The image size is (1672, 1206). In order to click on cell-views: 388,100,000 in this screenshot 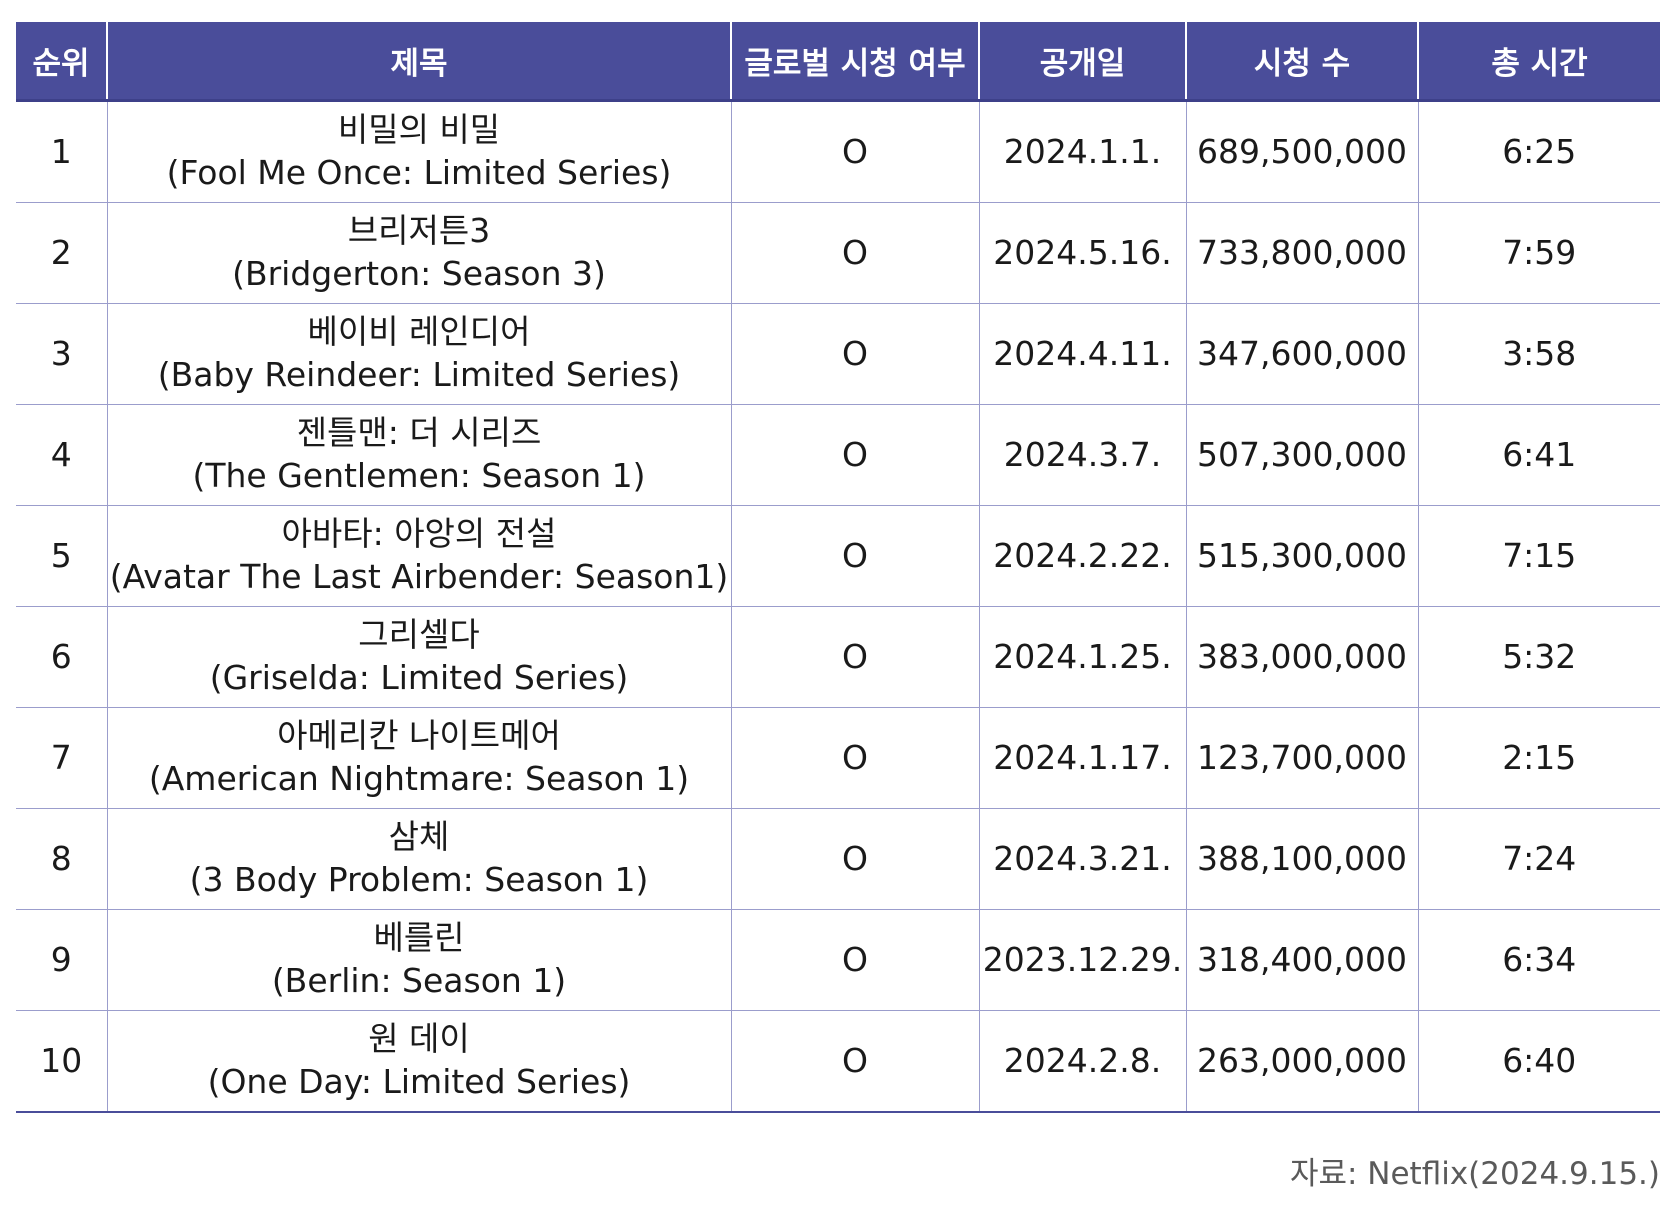, I will do `click(1301, 859)`.